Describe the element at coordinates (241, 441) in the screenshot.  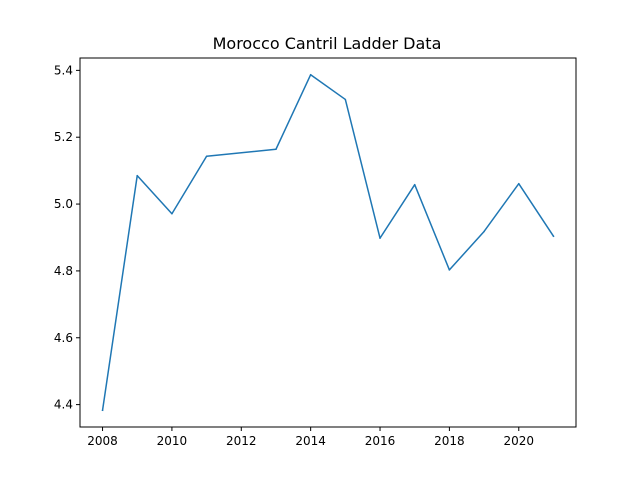
I see `x-tick-label: 2012` at that location.